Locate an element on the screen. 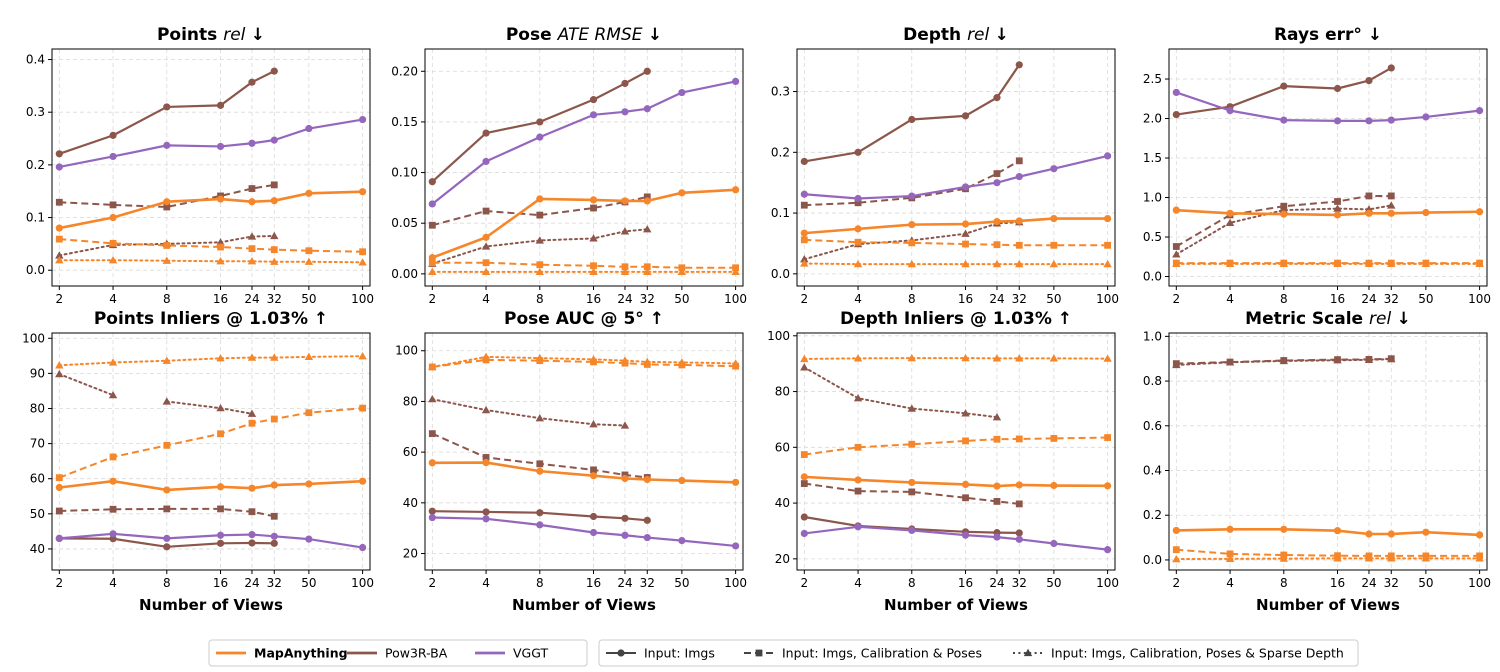 The image size is (1500, 672). y-tick-label: 0.8 is located at coordinates (1152, 381).